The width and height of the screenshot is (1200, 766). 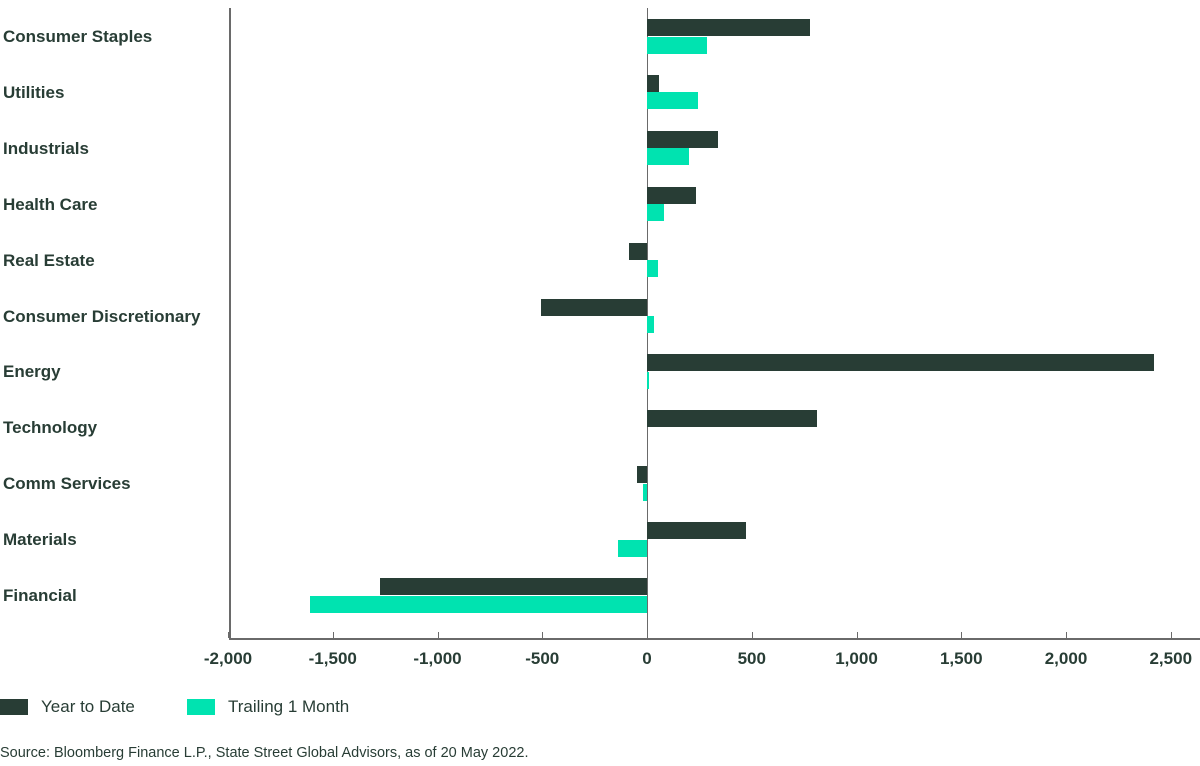 I want to click on category-label: Energy, so click(x=32, y=372).